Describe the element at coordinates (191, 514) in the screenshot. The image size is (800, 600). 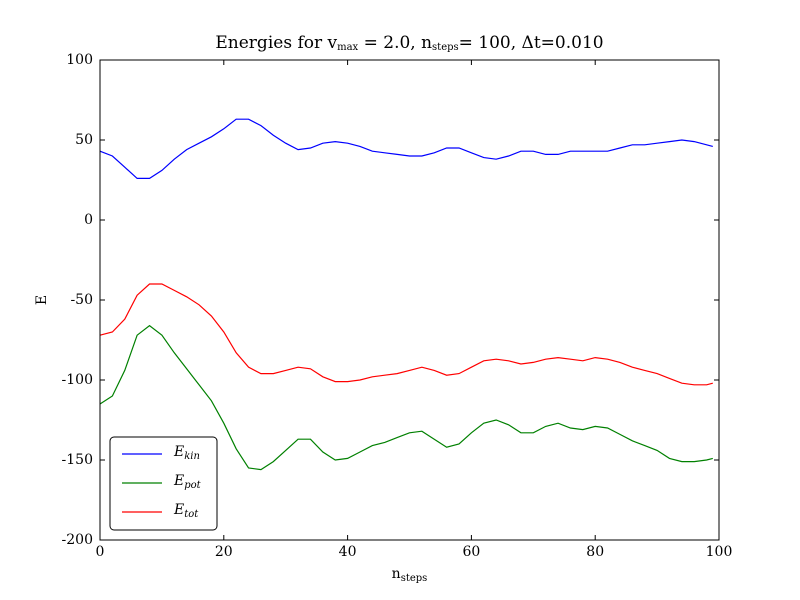
I see `subscript: tot` at that location.